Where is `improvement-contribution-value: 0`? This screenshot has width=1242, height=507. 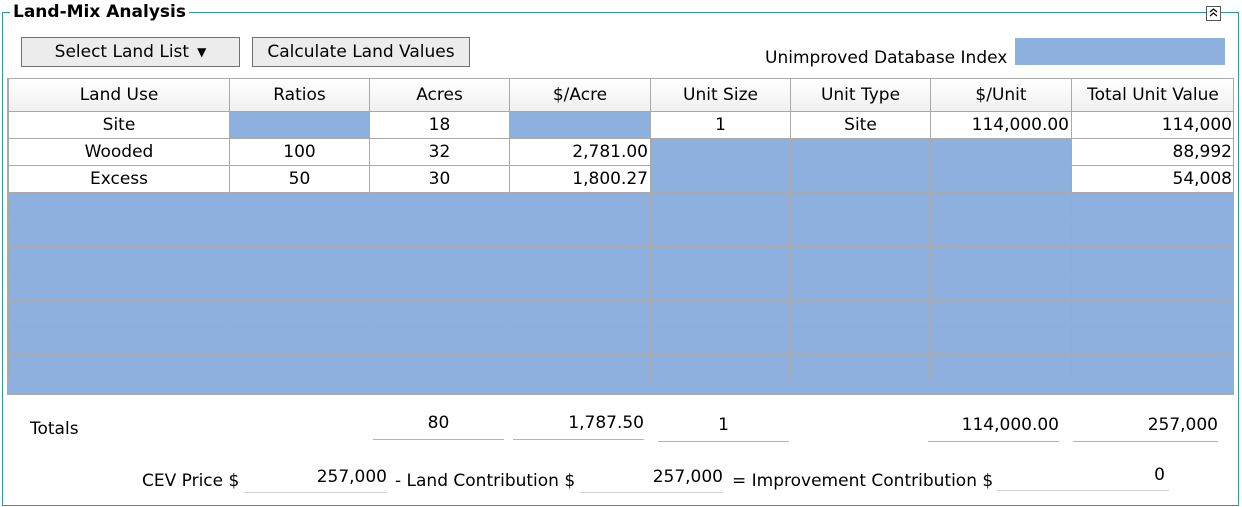
improvement-contribution-value: 0 is located at coordinates (1083, 478).